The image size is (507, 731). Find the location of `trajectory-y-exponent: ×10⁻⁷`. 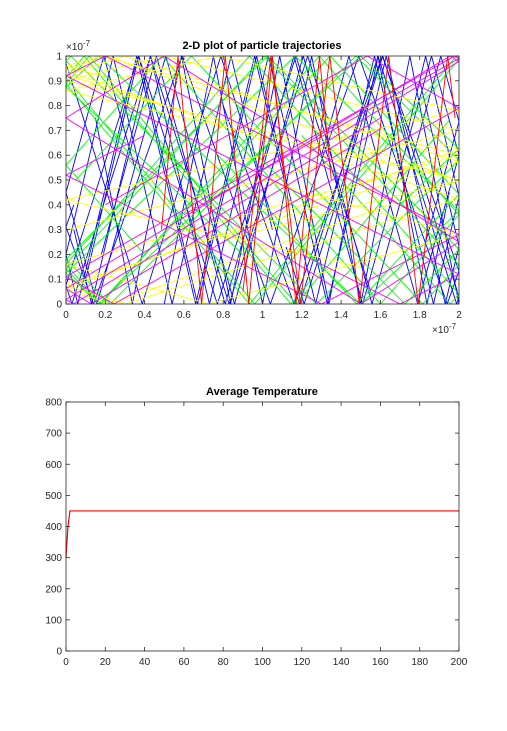

trajectory-y-exponent: ×10⁻⁷ is located at coordinates (78, 46).